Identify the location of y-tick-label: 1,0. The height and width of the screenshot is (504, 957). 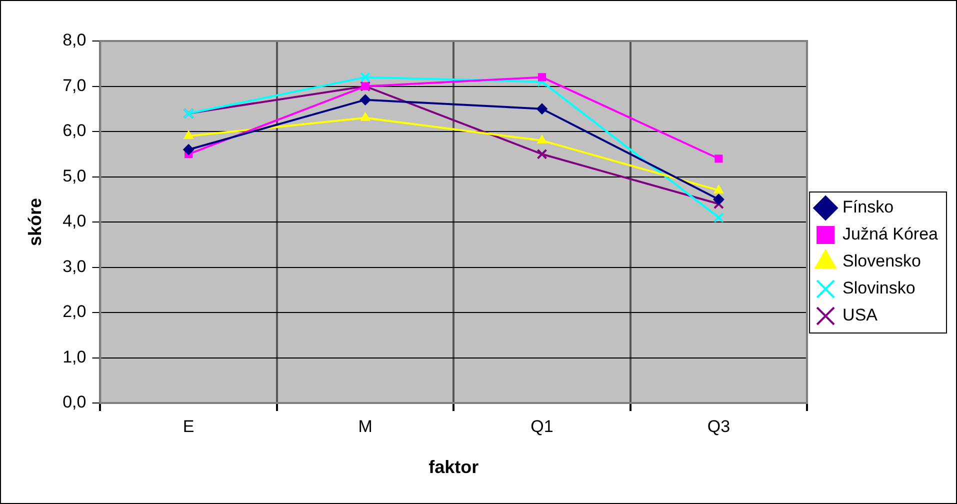
(74, 356).